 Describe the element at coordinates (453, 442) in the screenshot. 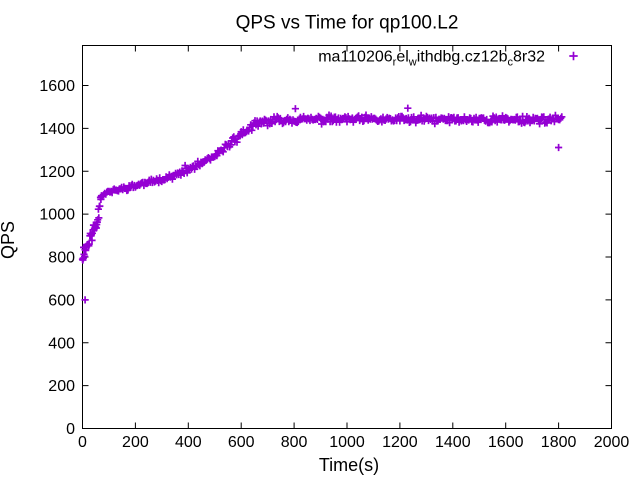

I see `x-tick-label: 1400` at that location.